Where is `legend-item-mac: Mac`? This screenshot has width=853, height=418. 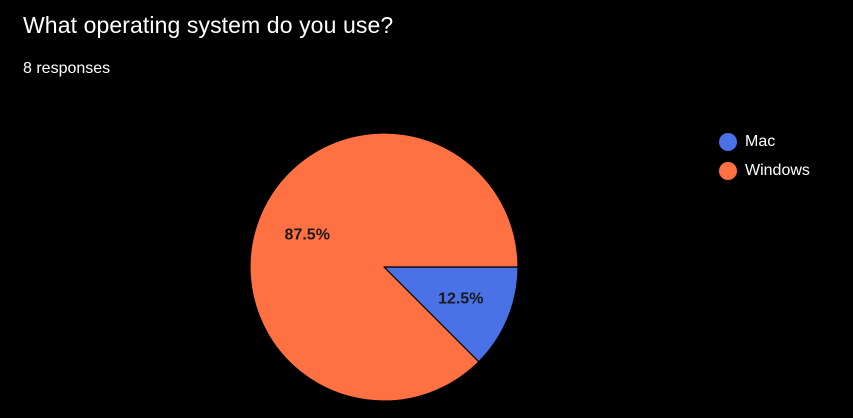
legend-item-mac: Mac is located at coordinates (764, 142).